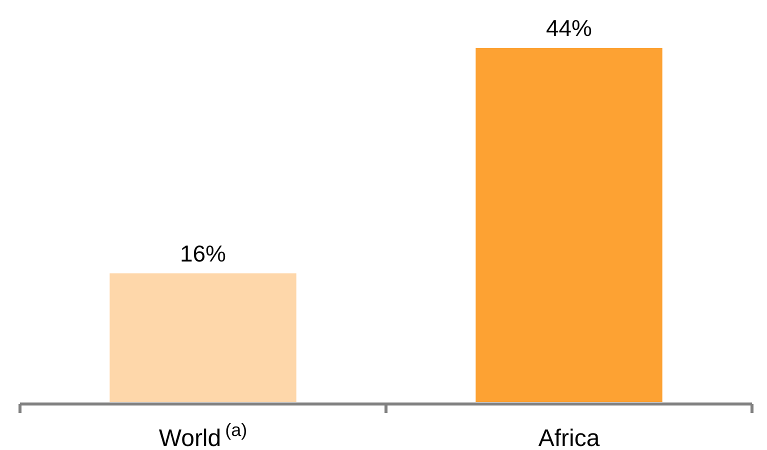 This screenshot has width=767, height=450. I want to click on x-tick-label: World$^{(a)}$, so click(203, 435).